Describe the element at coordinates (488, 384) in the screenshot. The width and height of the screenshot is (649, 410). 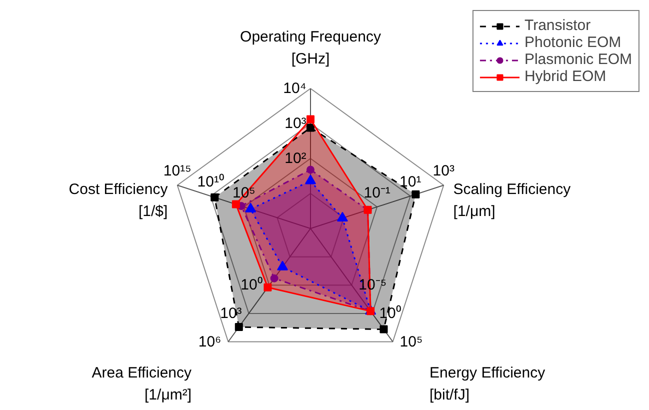
I see `spoke-label: Energy Efficiency [bit/fJ]` at that location.